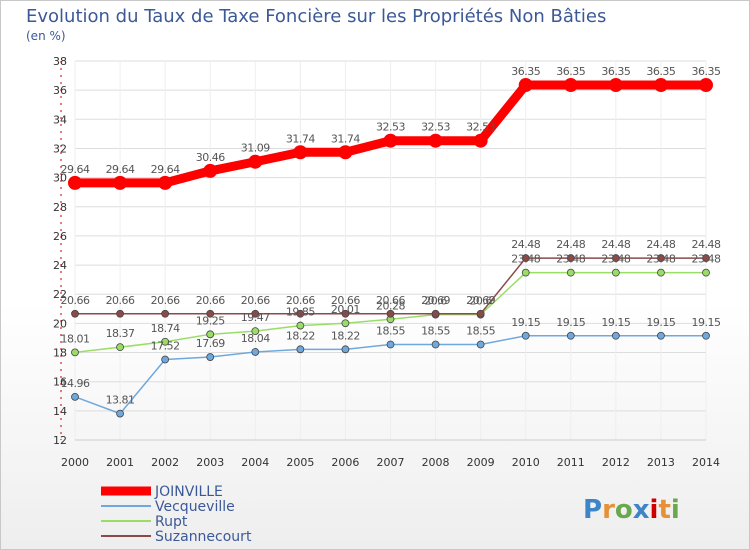 The image size is (750, 550). What do you see at coordinates (120, 333) in the screenshot?
I see `data-label-rupt: 18.37` at bounding box center [120, 333].